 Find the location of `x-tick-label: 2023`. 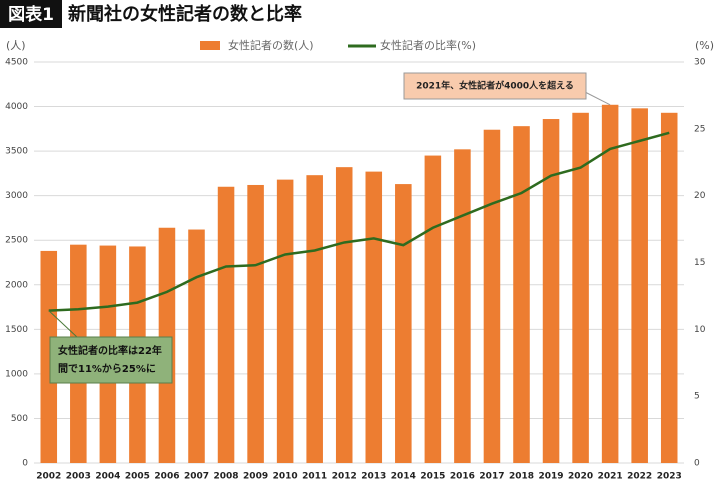

x-tick-label: 2023 is located at coordinates (669, 477).